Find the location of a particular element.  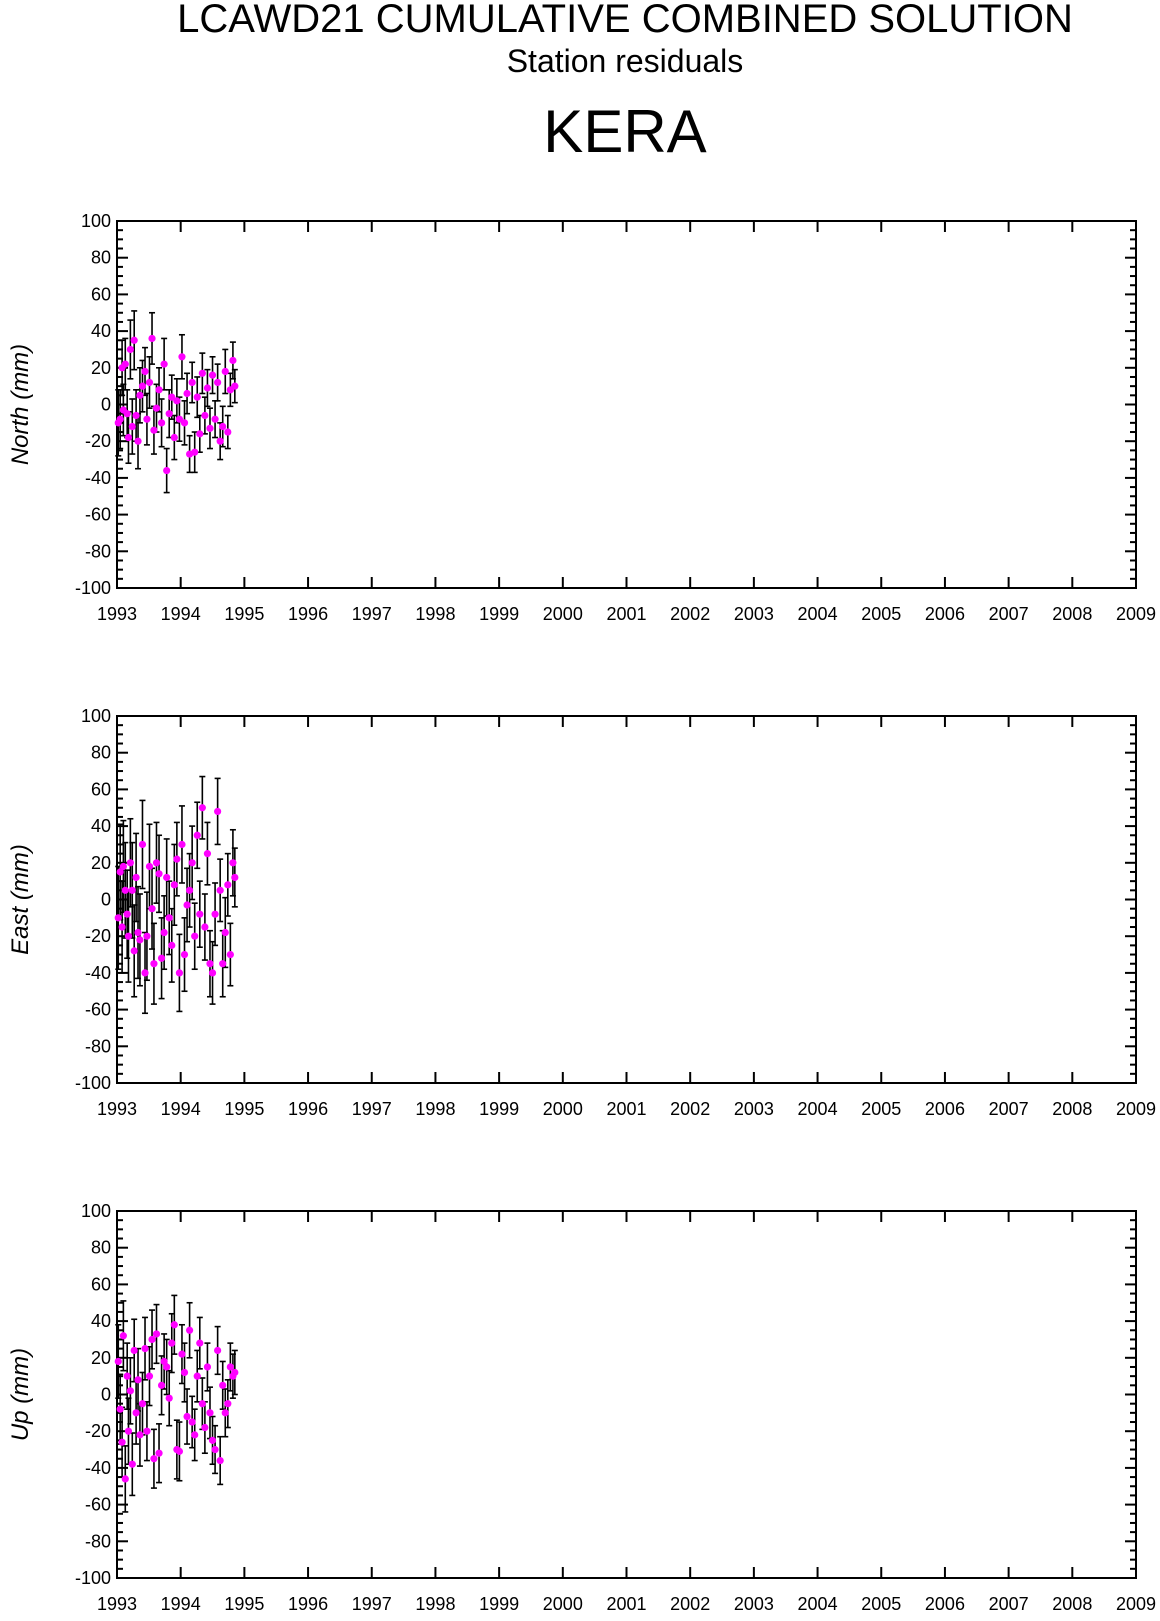

y-tick-label: 100 is located at coordinates (96, 716).